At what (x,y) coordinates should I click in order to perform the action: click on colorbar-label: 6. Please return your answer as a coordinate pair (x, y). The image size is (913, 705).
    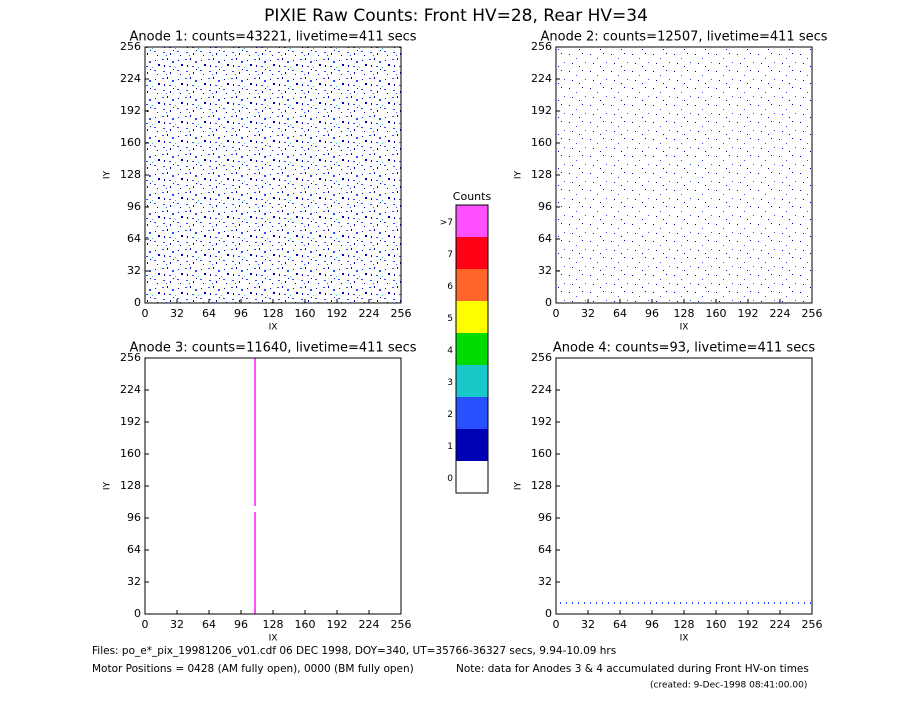
    Looking at the image, I should click on (450, 287).